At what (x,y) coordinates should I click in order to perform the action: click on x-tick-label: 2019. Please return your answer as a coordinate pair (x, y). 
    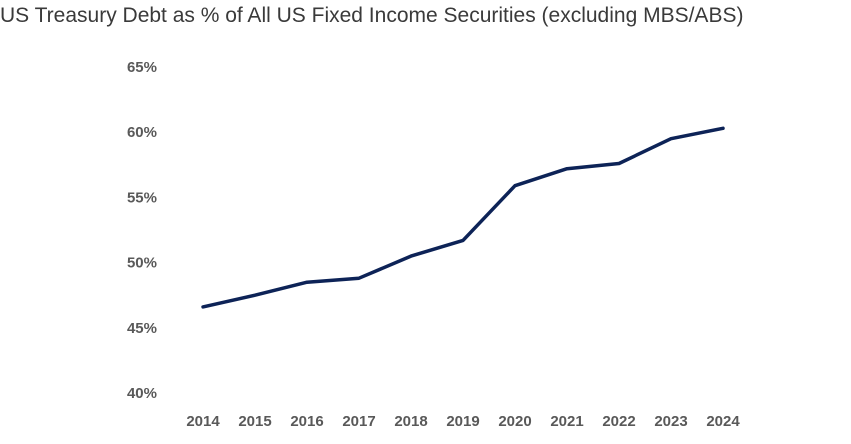
    Looking at the image, I should click on (462, 421).